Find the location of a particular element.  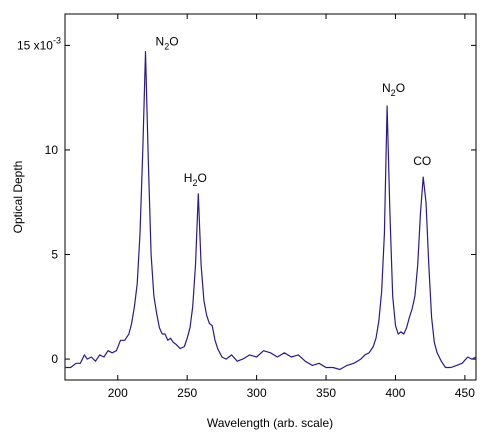

x-tick-label: 350 is located at coordinates (326, 393).